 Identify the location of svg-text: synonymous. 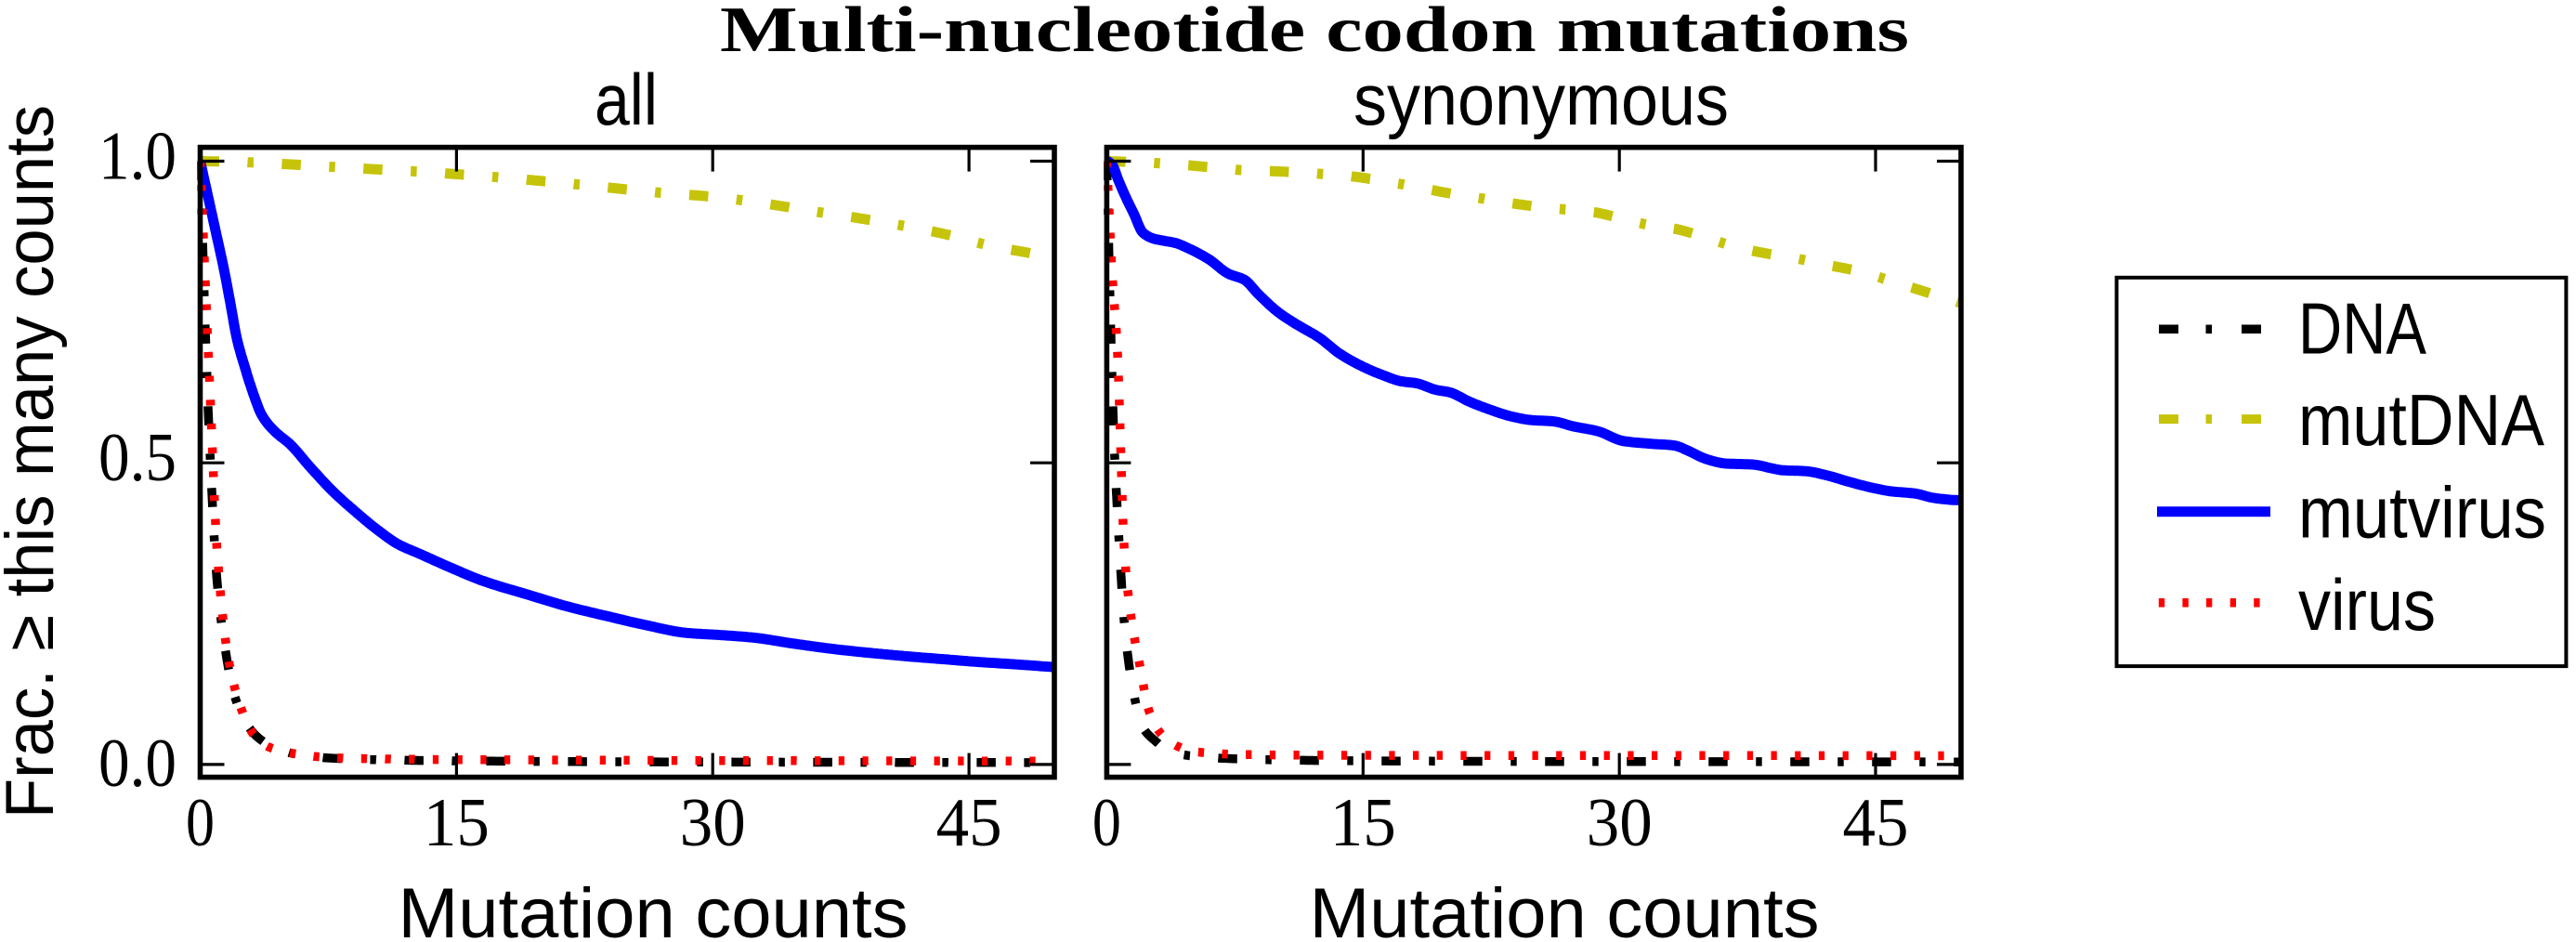
(1541, 99).